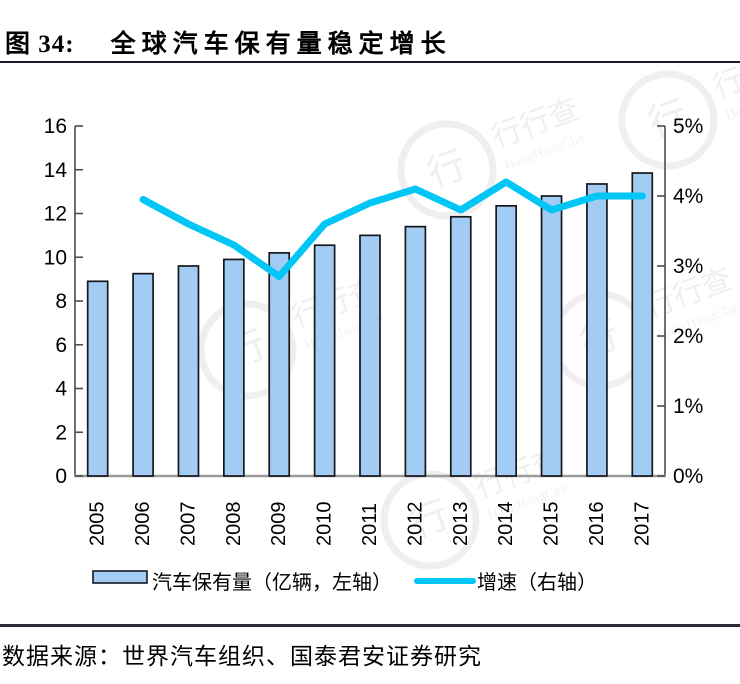 The image size is (740, 684). Describe the element at coordinates (61, 301) in the screenshot. I see `left-axis-label: 8` at that location.